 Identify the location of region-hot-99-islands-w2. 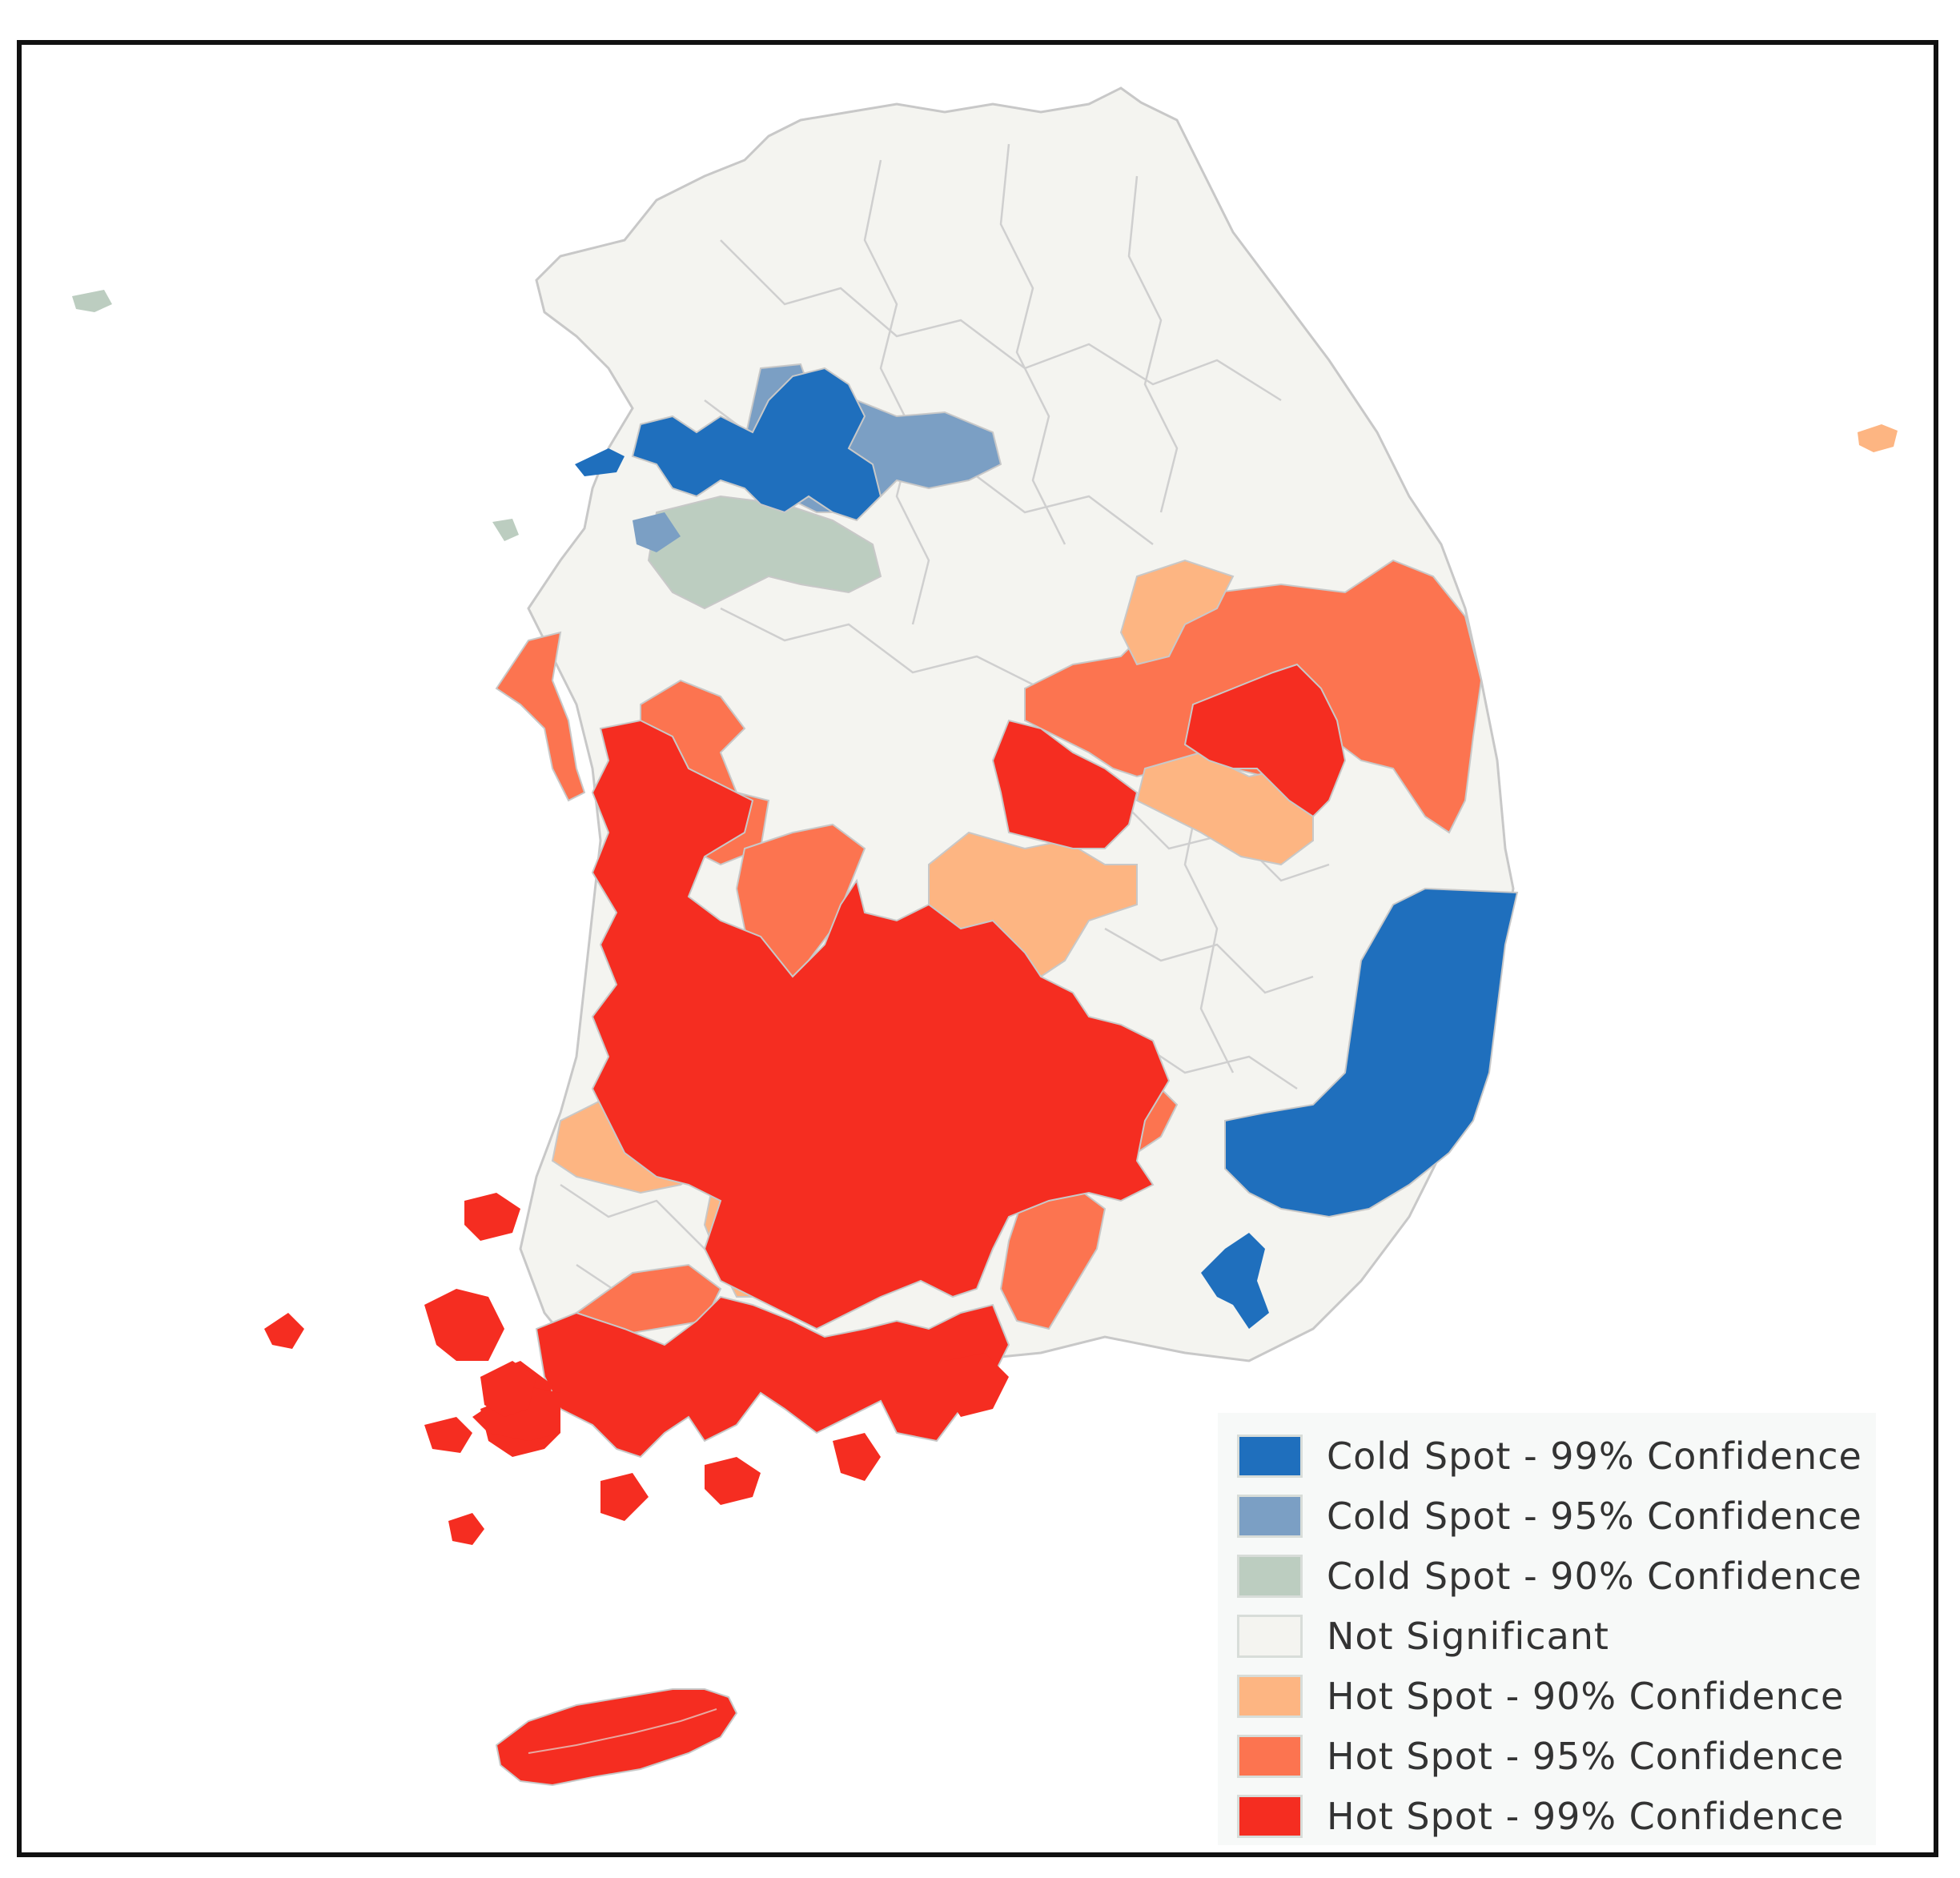
(492, 1217).